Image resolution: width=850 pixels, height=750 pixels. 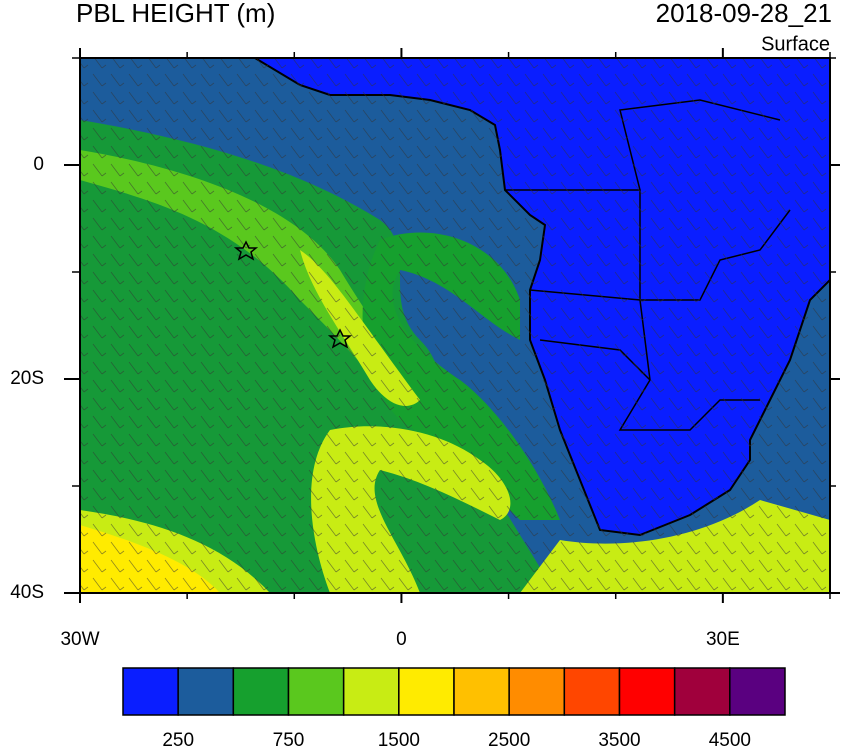 I want to click on title: PBL HEIGHT (m), so click(x=175, y=14).